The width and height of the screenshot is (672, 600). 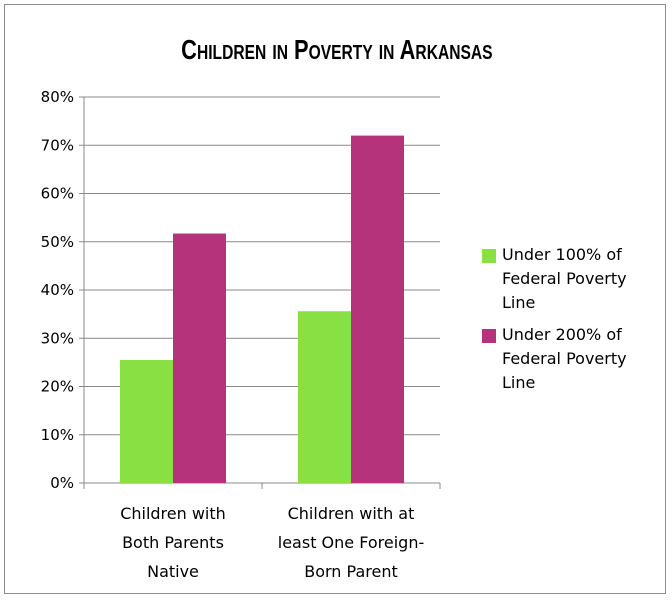 What do you see at coordinates (351, 571) in the screenshot?
I see `x-tick-label: Born Parent` at bounding box center [351, 571].